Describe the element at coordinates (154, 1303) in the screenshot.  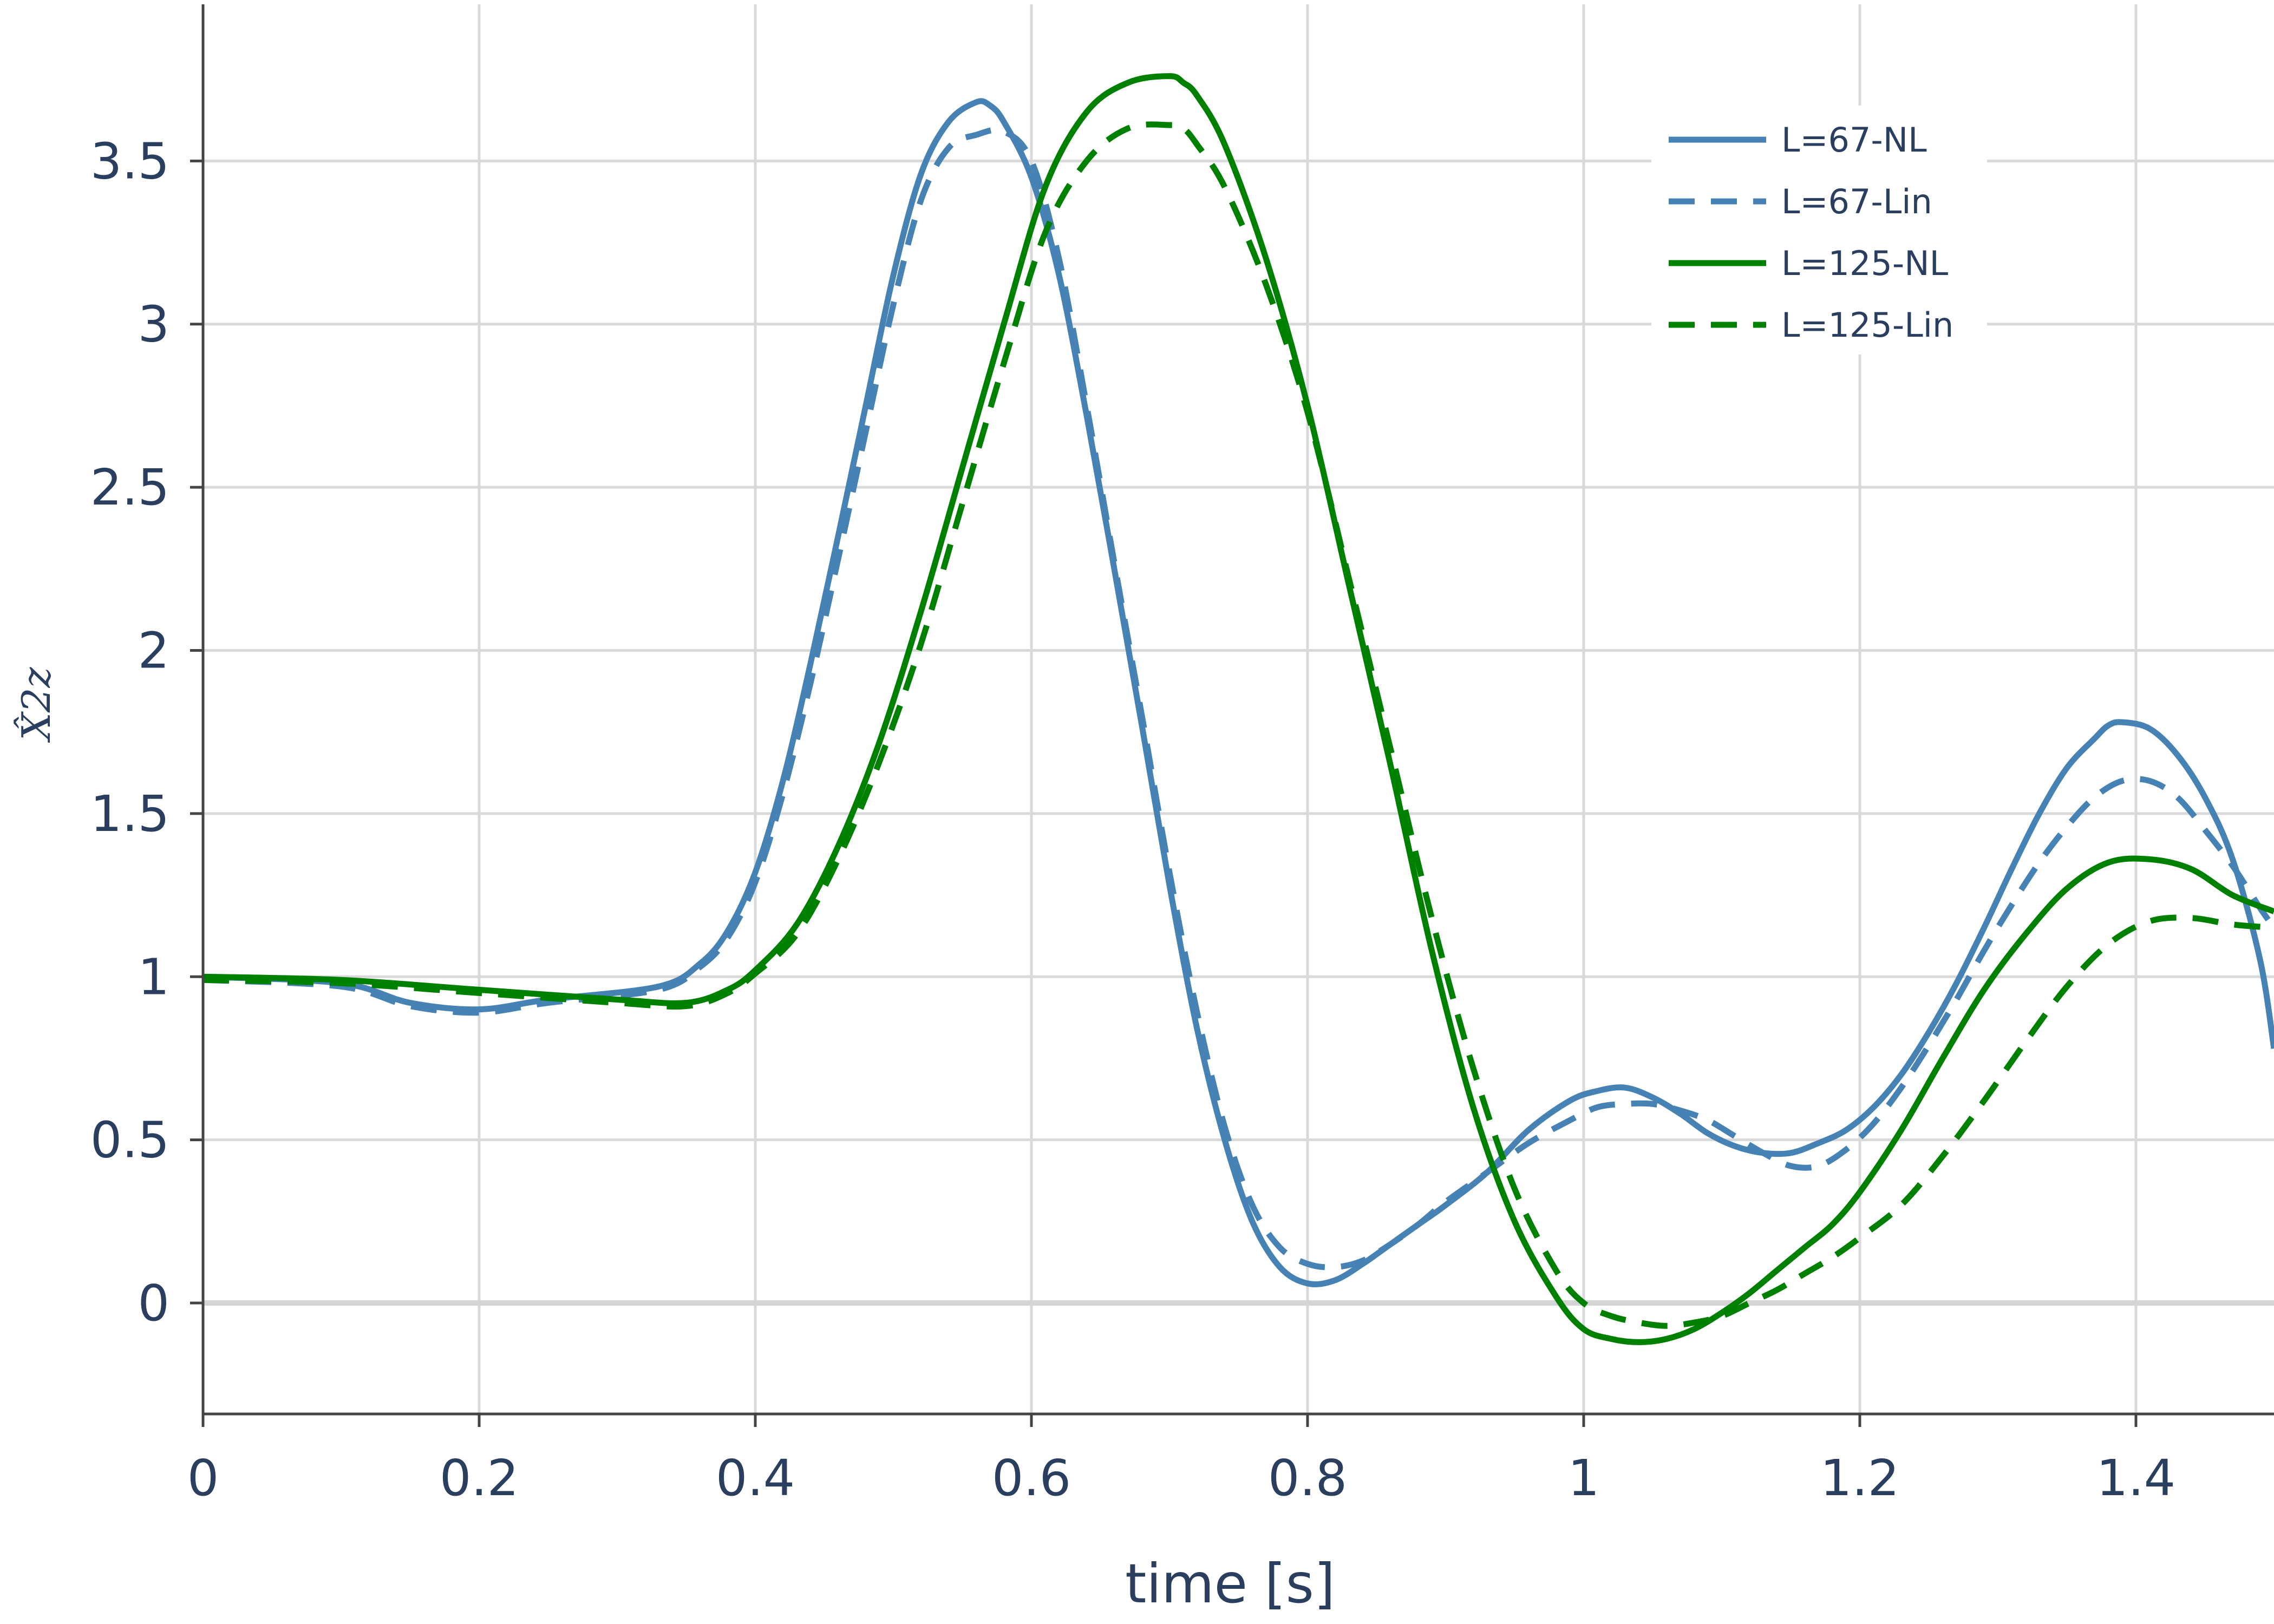
I see `y-tick-label: 0` at that location.